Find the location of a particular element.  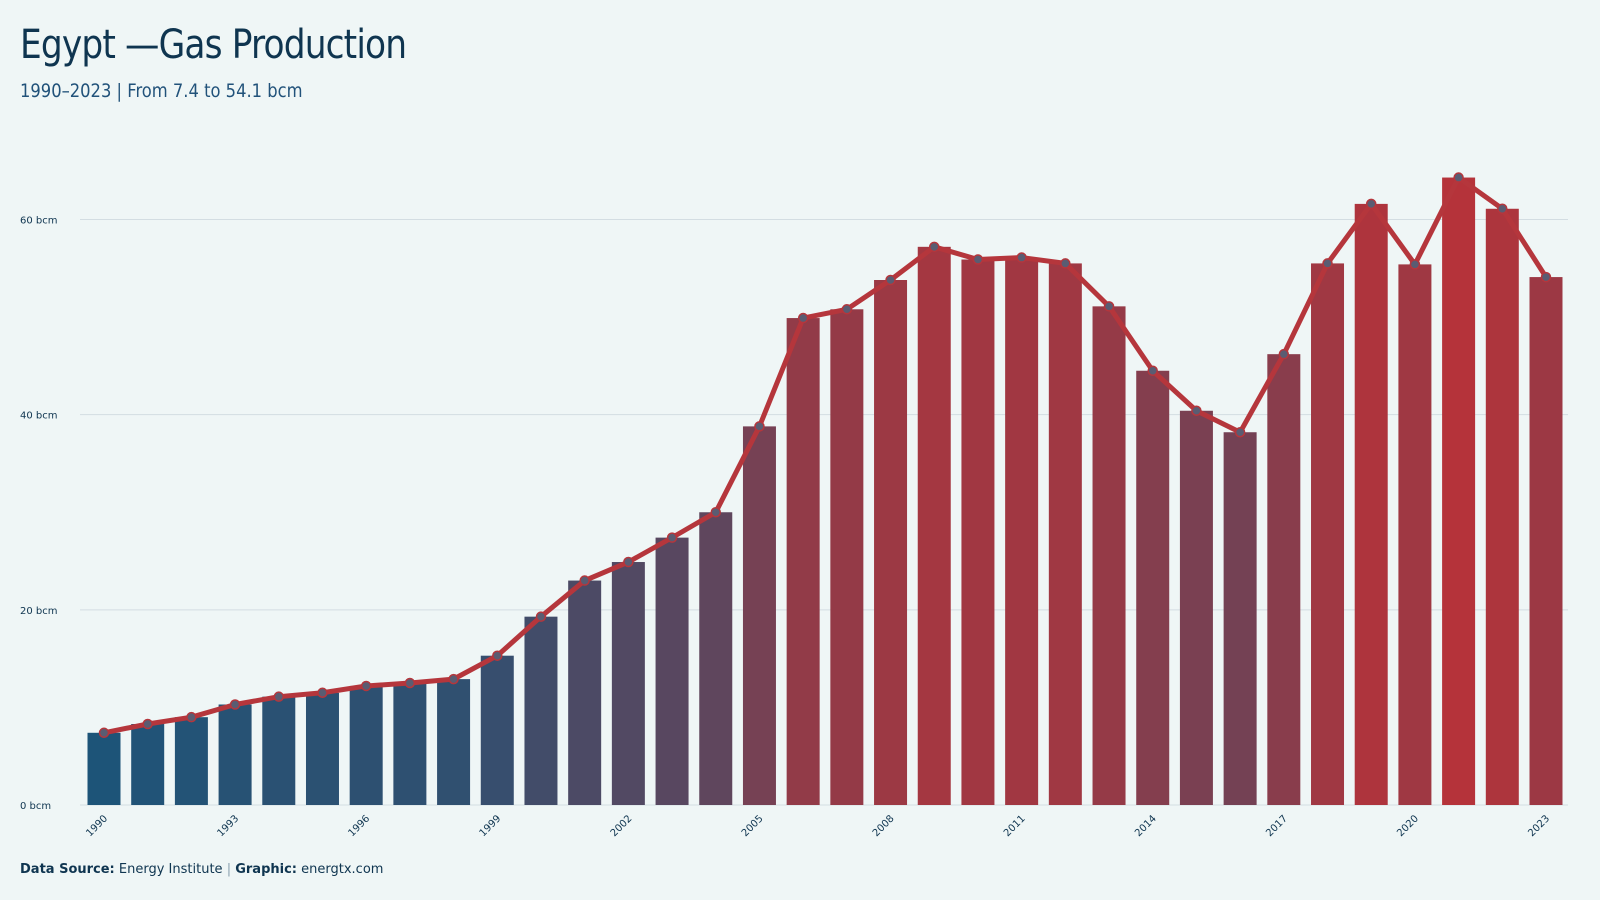

x-tick-label: 2014 is located at coordinates (1146, 826).